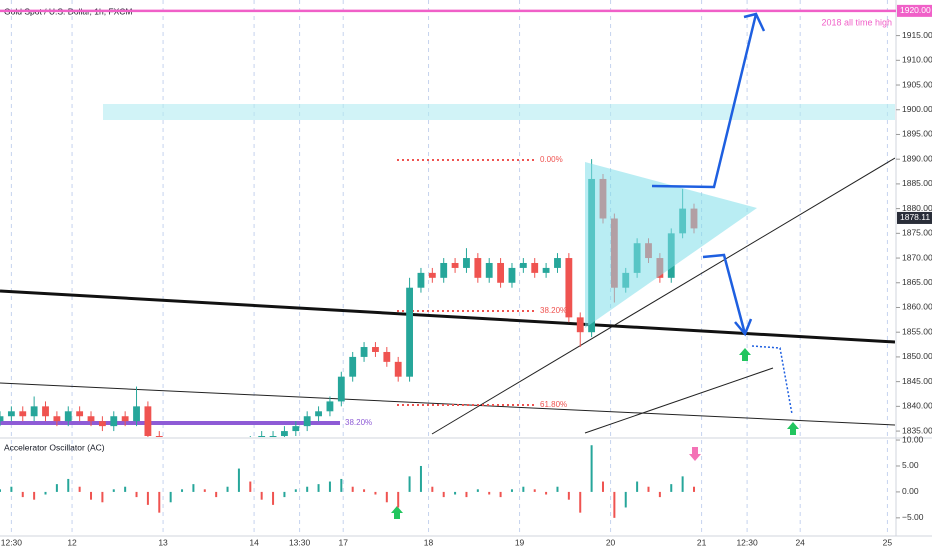 This screenshot has height=550, width=932. Describe the element at coordinates (913, 439) in the screenshot. I see `y-tick-label: 10.00` at that location.